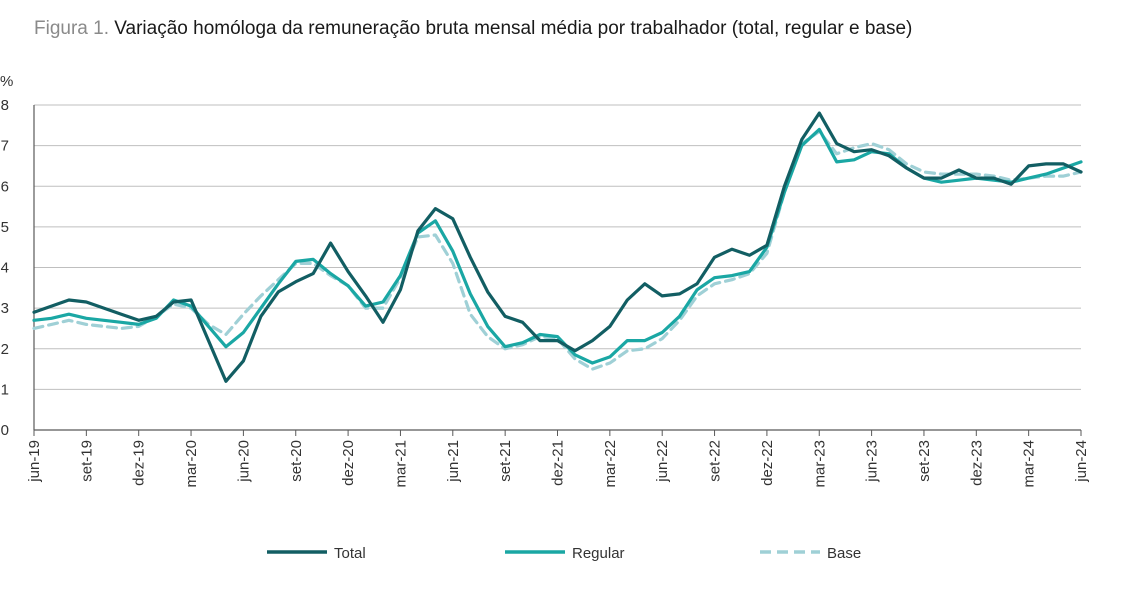 The height and width of the screenshot is (591, 1128). Describe the element at coordinates (844, 553) in the screenshot. I see `legend-label-base: Base` at that location.